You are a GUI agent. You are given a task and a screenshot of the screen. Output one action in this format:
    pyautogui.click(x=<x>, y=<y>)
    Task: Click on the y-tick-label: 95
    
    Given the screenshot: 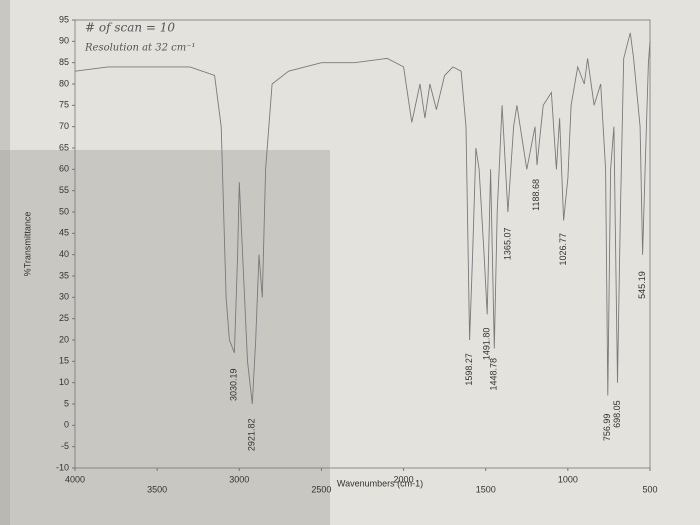 What is the action you would take?
    pyautogui.click(x=64, y=19)
    